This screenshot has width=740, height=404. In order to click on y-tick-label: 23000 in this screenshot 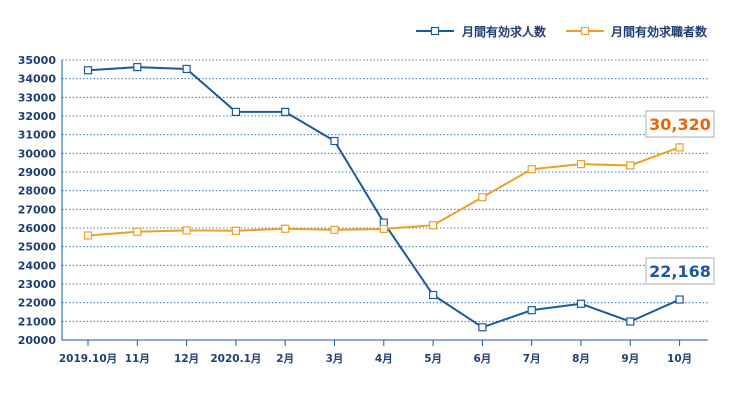, I will do `click(37, 284)`.